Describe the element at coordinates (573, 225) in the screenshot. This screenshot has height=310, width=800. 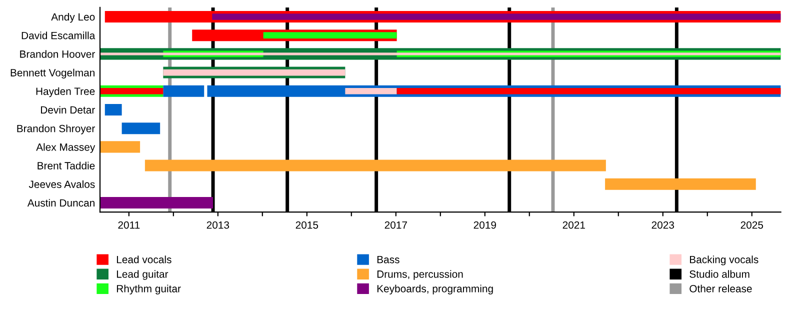
I see `x-tick-label: 2021` at that location.